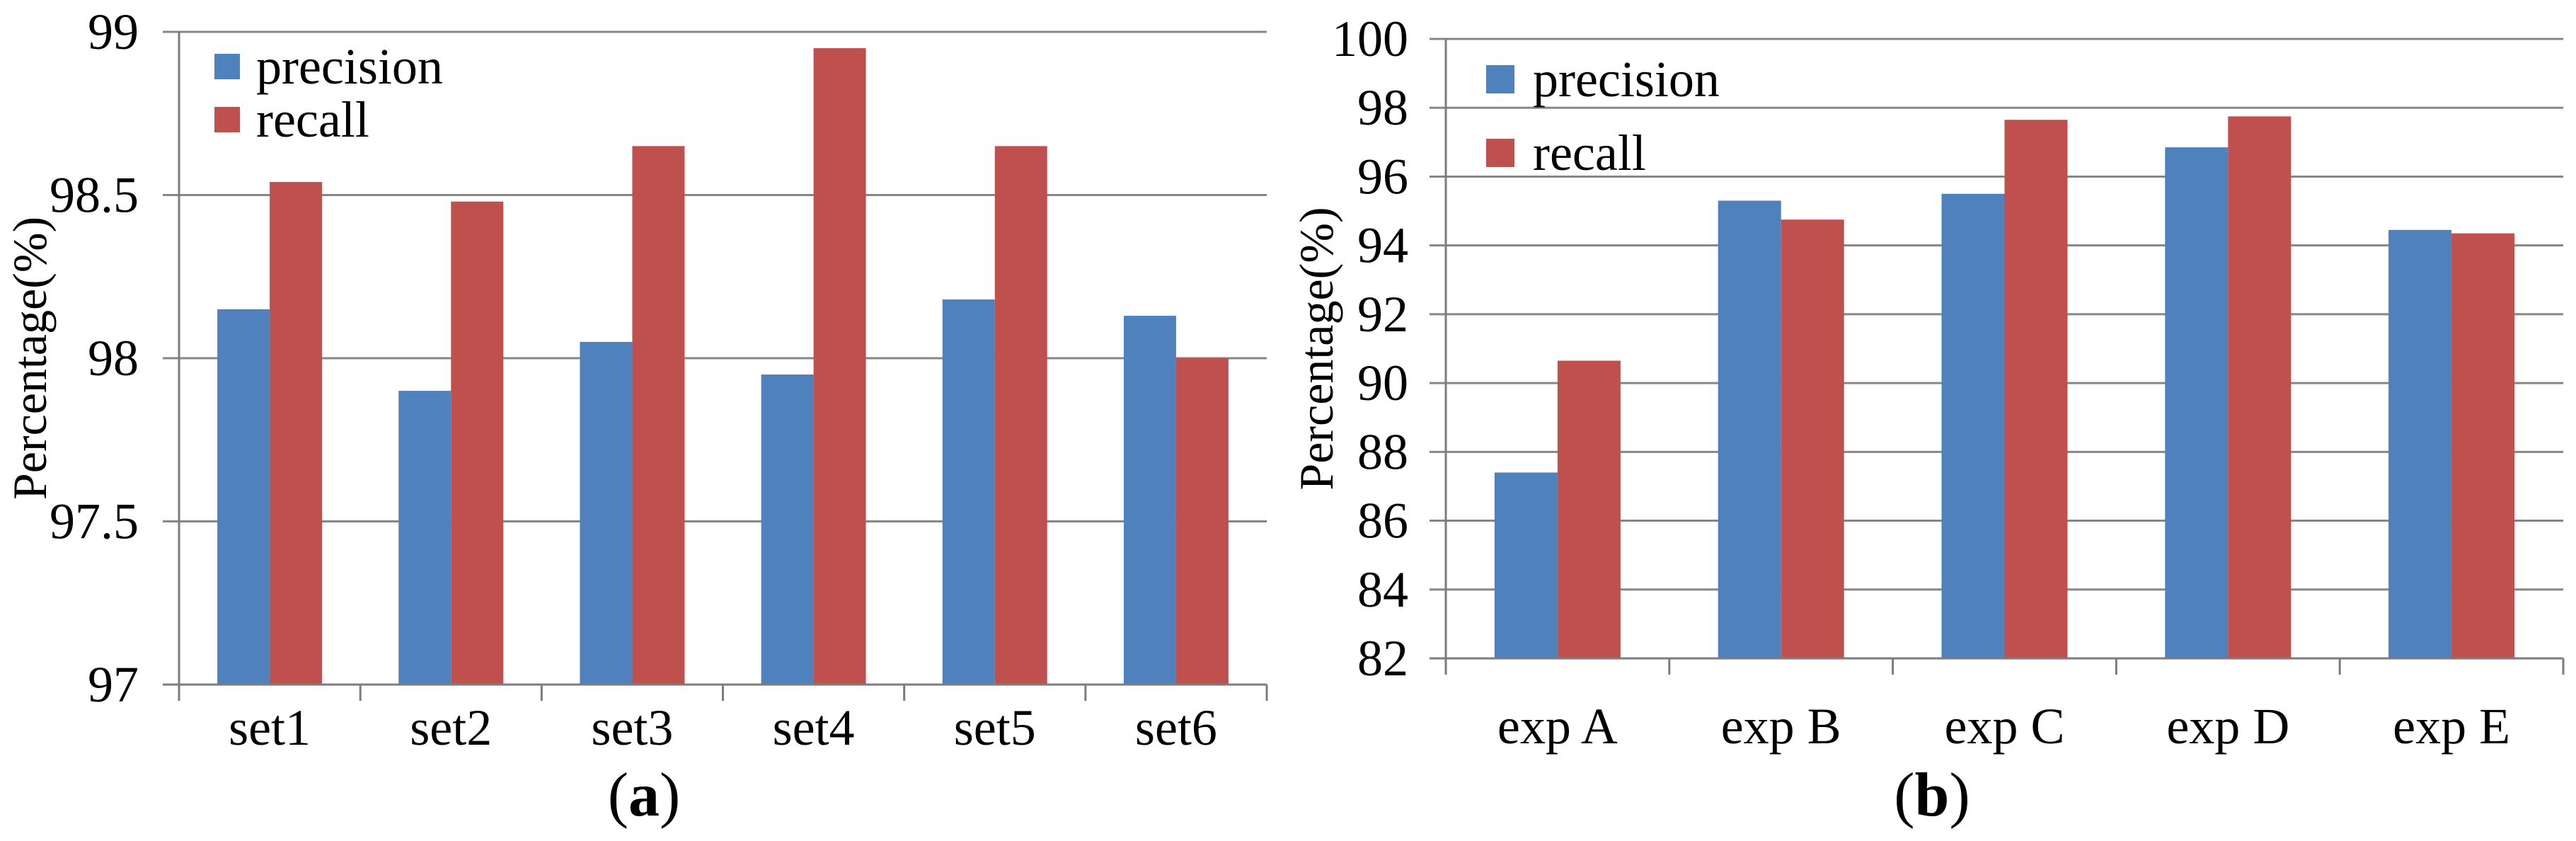 This screenshot has width=2576, height=841. What do you see at coordinates (1202, 521) in the screenshot?
I see `bar-recall-set6` at bounding box center [1202, 521].